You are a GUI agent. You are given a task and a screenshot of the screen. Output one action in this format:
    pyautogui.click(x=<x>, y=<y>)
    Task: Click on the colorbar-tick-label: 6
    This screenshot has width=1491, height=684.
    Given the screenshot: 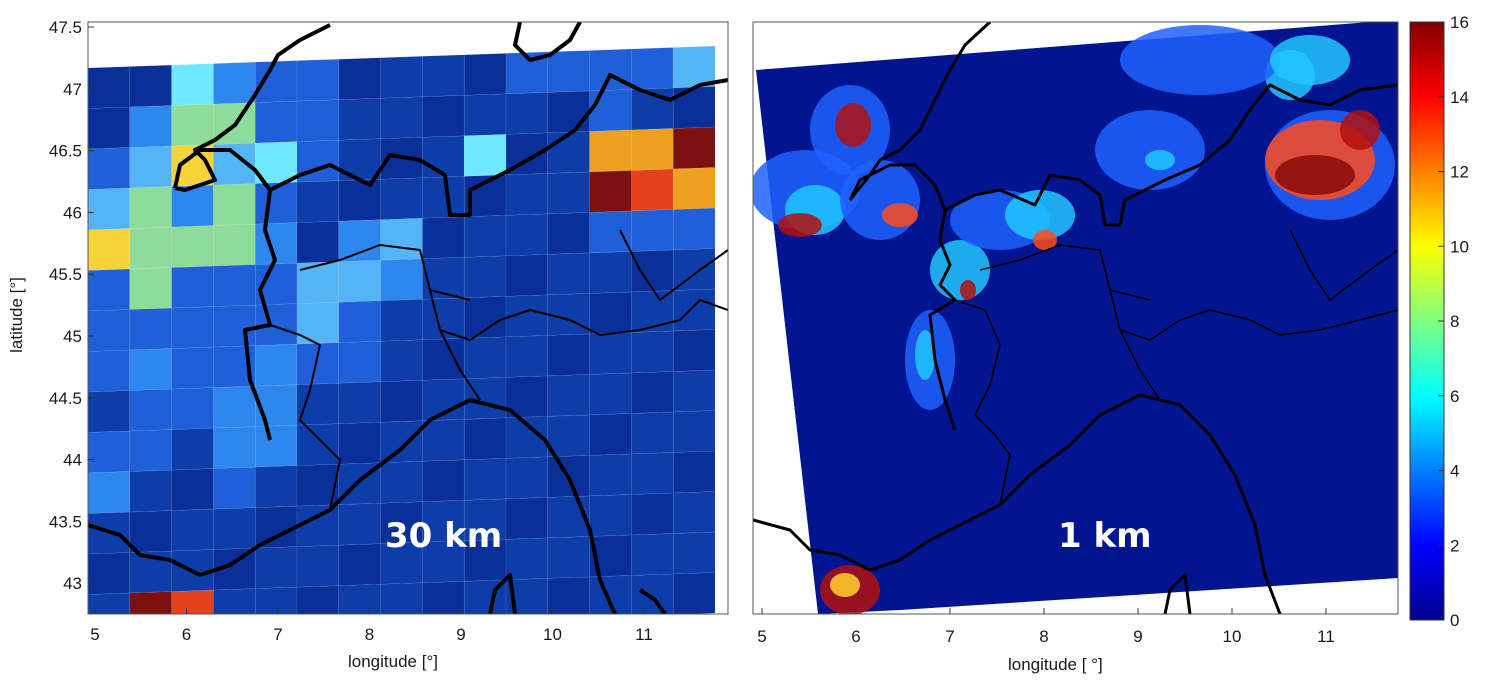 What is the action you would take?
    pyautogui.click(x=1454, y=396)
    